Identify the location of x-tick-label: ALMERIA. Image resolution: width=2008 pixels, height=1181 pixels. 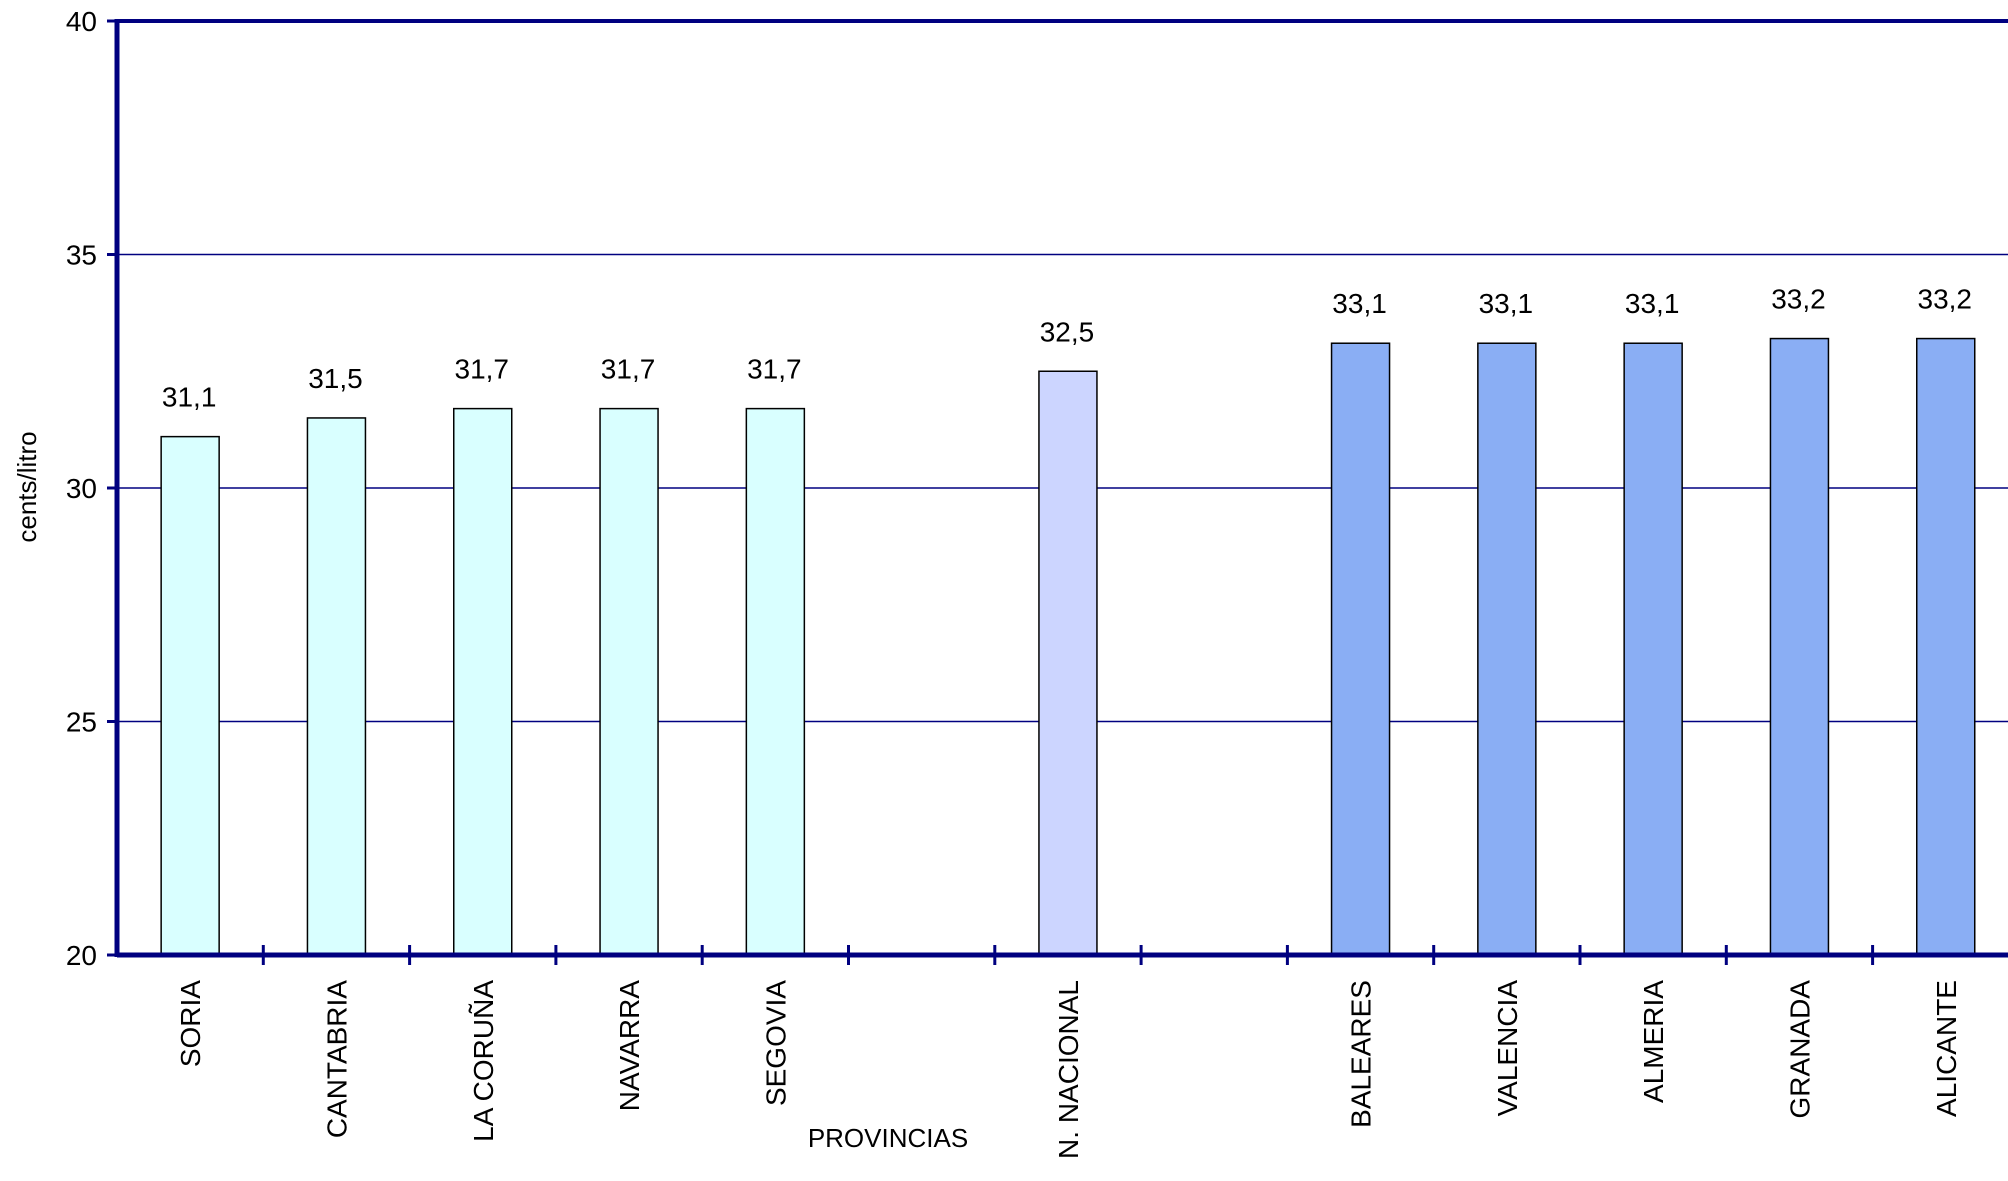
(1653, 1041).